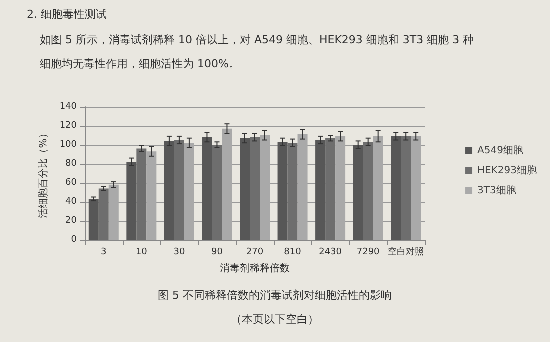 The height and width of the screenshot is (342, 550). What do you see at coordinates (72, 202) in the screenshot?
I see `y-tick-label: 40` at bounding box center [72, 202].